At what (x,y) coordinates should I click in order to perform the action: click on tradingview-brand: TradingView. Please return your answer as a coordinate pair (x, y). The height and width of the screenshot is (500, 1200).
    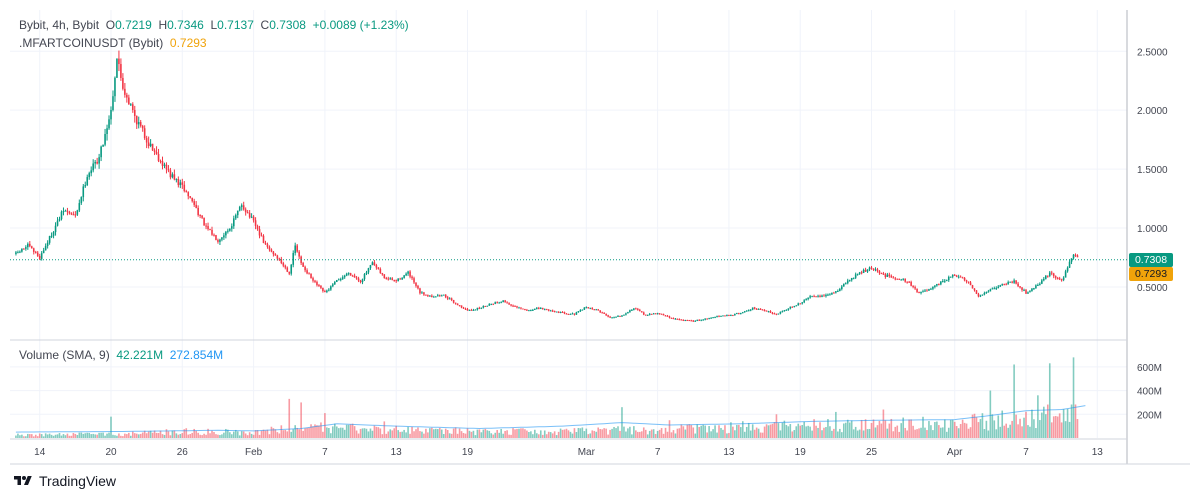
    Looking at the image, I should click on (64, 481).